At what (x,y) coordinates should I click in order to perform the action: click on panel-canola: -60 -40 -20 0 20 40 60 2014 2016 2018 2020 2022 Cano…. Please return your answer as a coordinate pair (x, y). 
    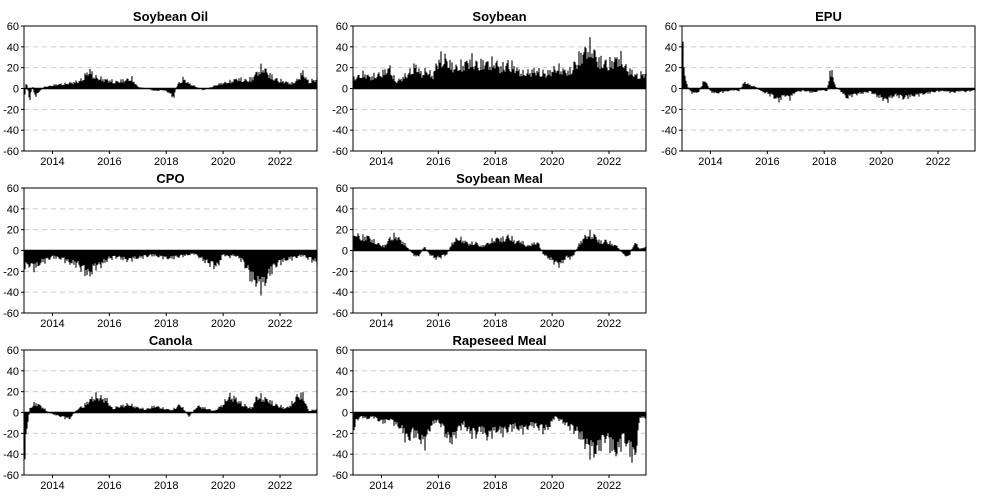
    Looking at the image, I should click on (160, 412).